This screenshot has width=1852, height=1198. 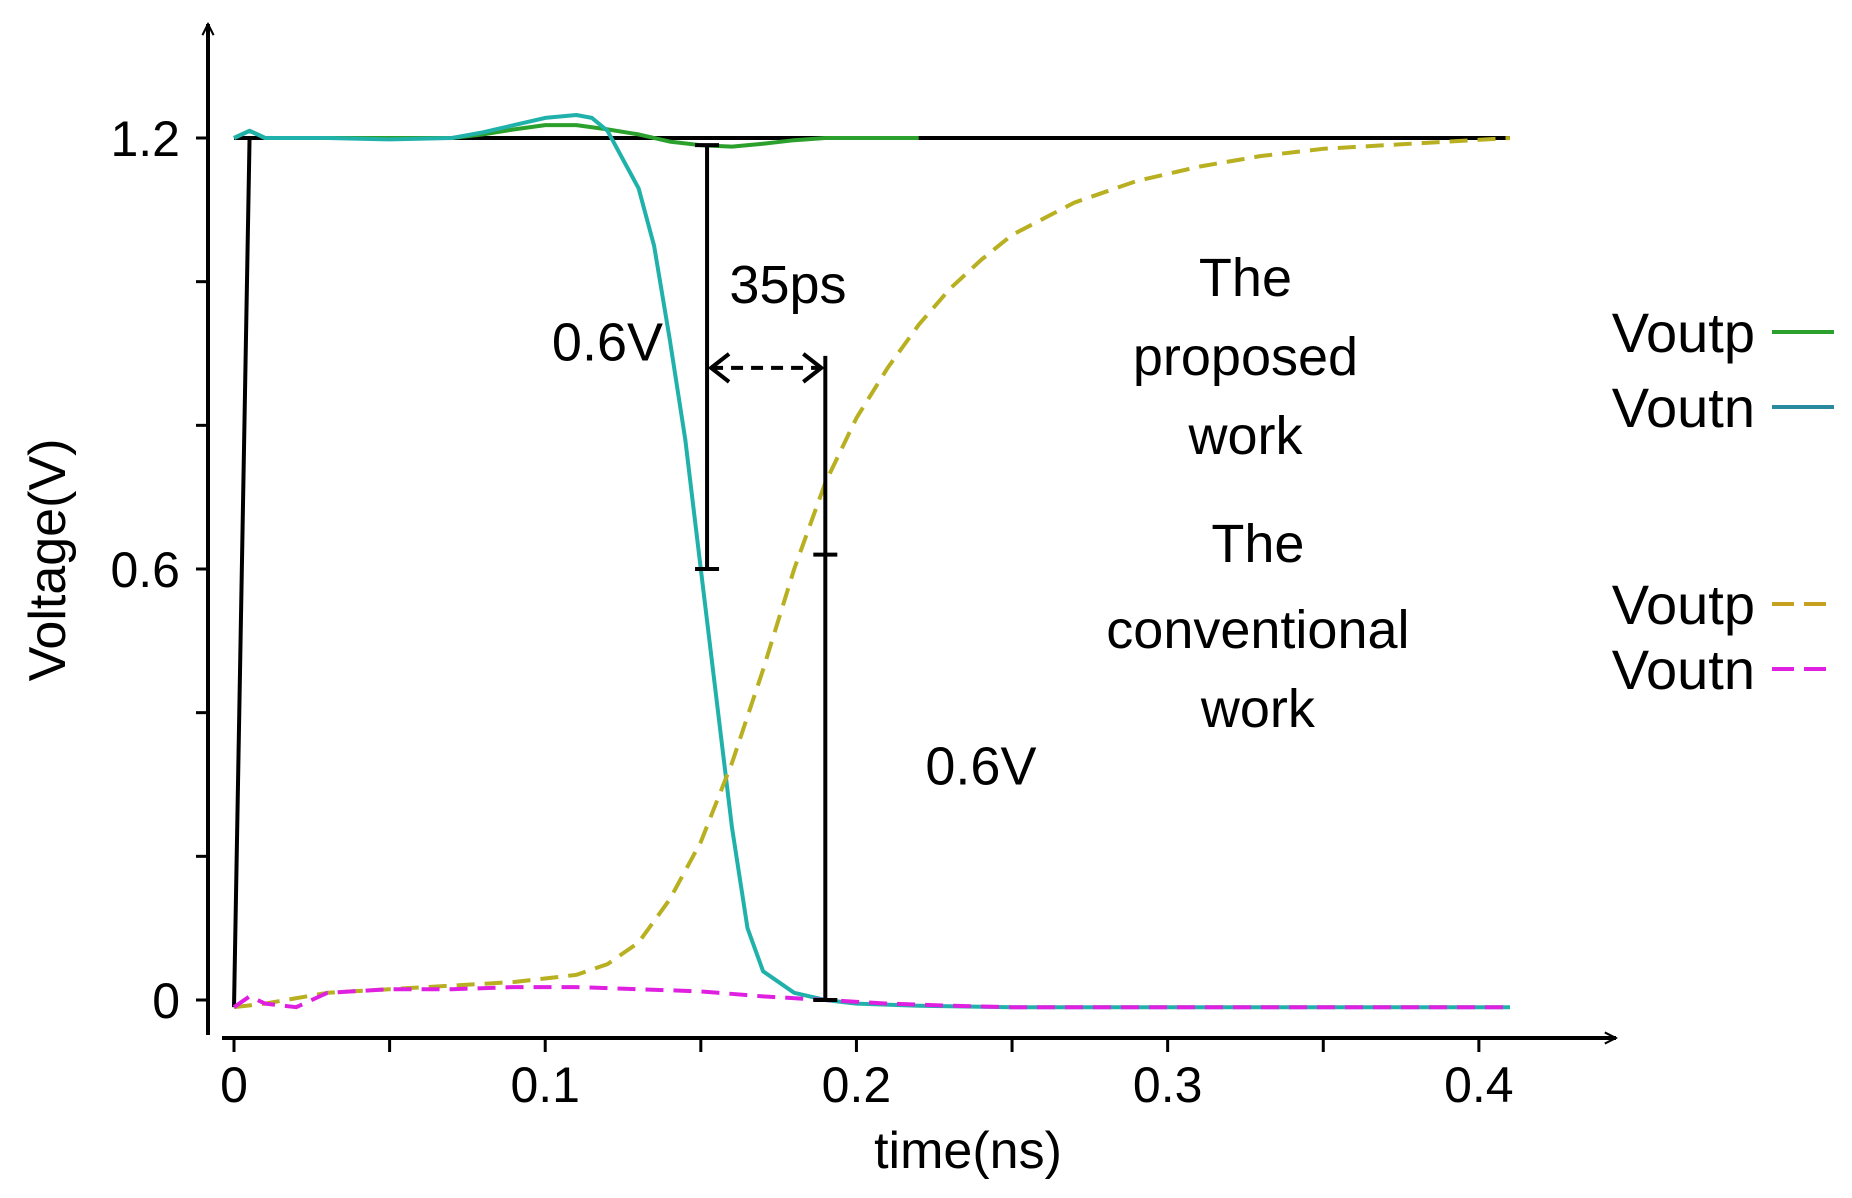 I want to click on x-tick-label: 0.2, so click(x=857, y=1085).